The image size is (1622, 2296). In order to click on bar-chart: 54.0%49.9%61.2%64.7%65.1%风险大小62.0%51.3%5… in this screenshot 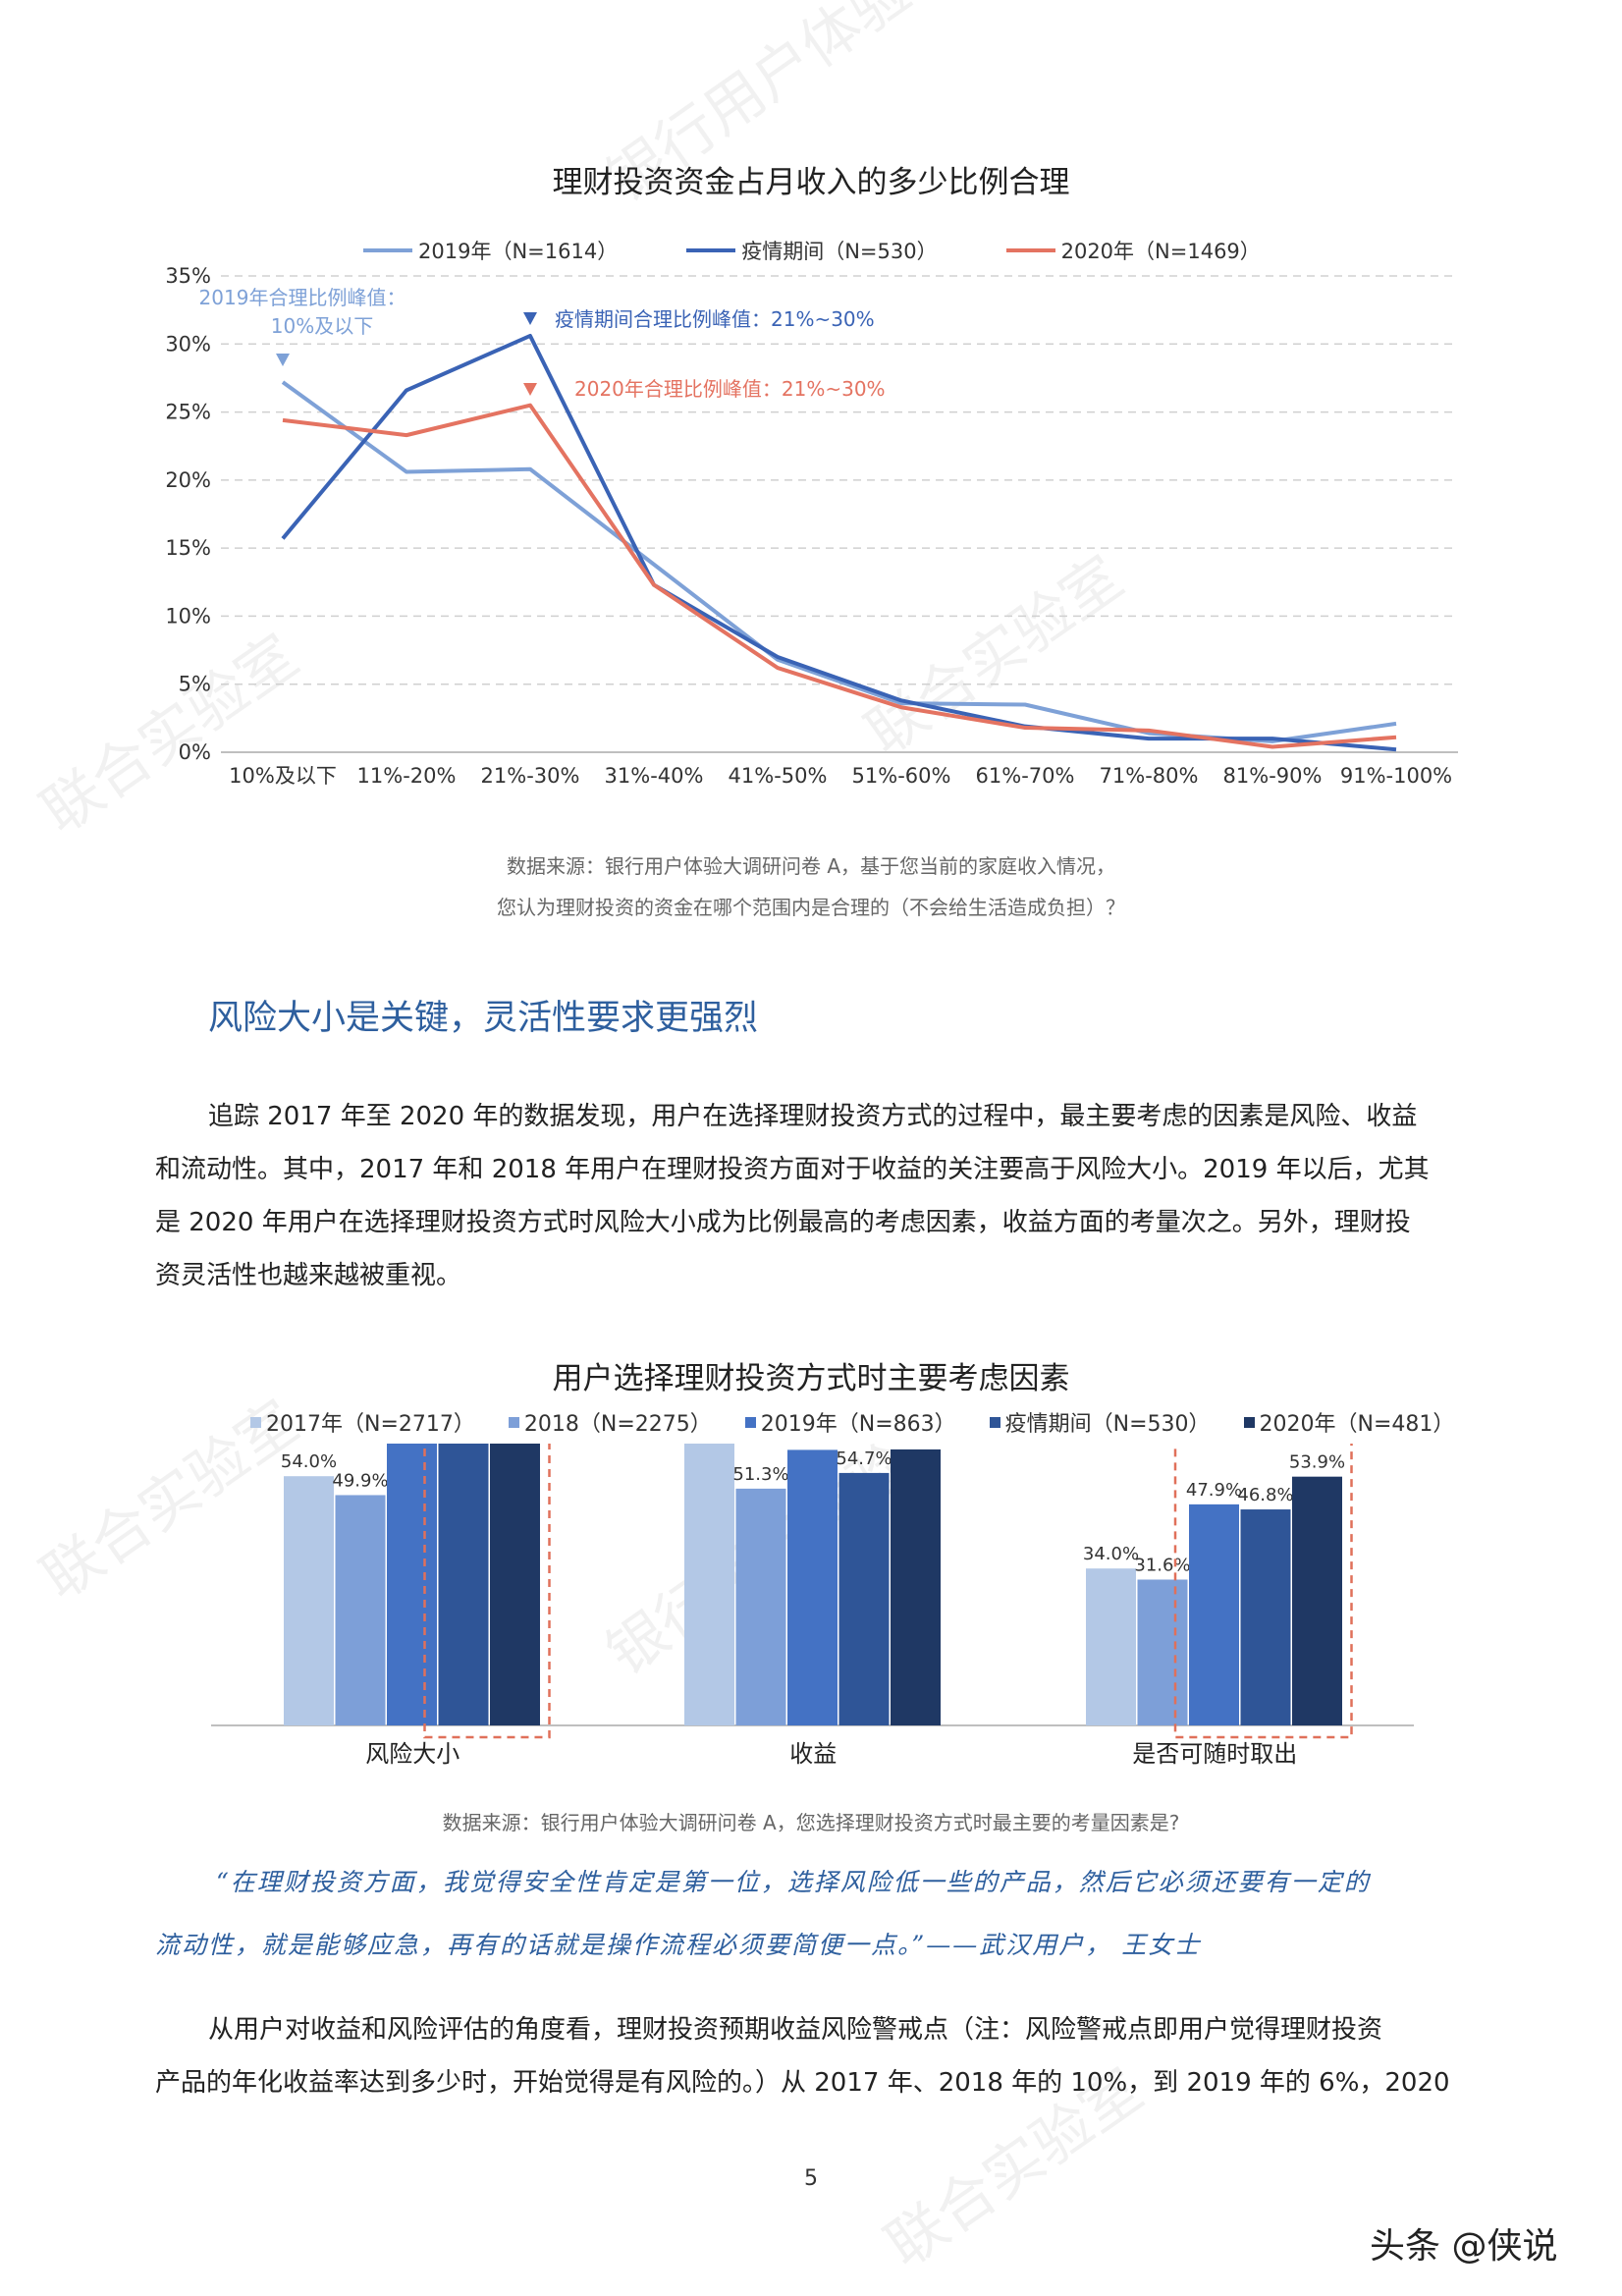, I will do `click(812, 1606)`.